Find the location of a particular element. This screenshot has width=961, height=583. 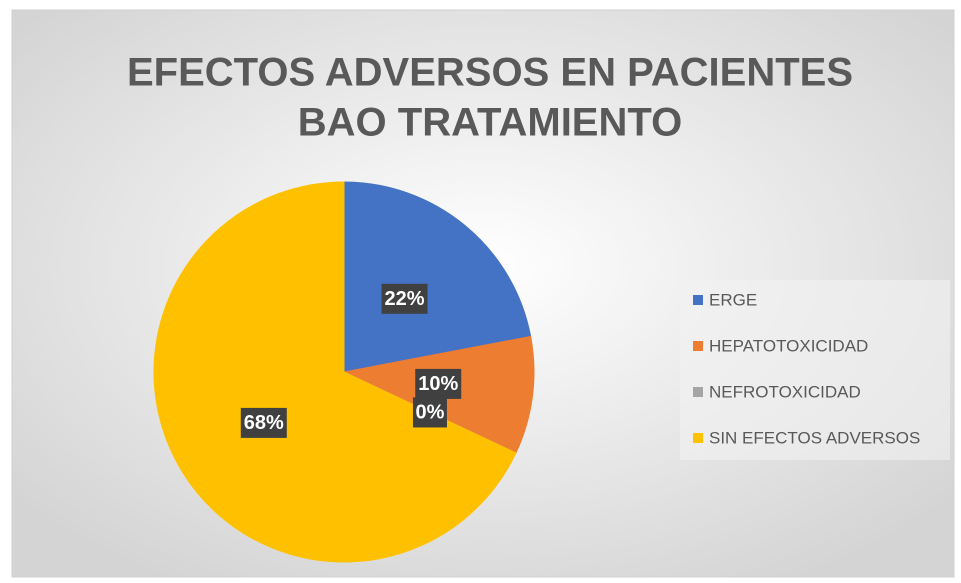

chart-title-line: EFECTOS ADVERSOS EN PACIENTES is located at coordinates (490, 73).